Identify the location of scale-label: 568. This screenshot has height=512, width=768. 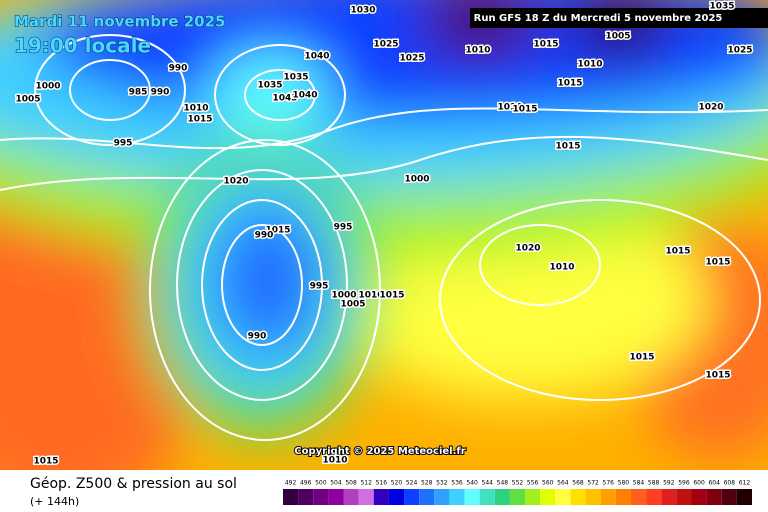
(578, 483).